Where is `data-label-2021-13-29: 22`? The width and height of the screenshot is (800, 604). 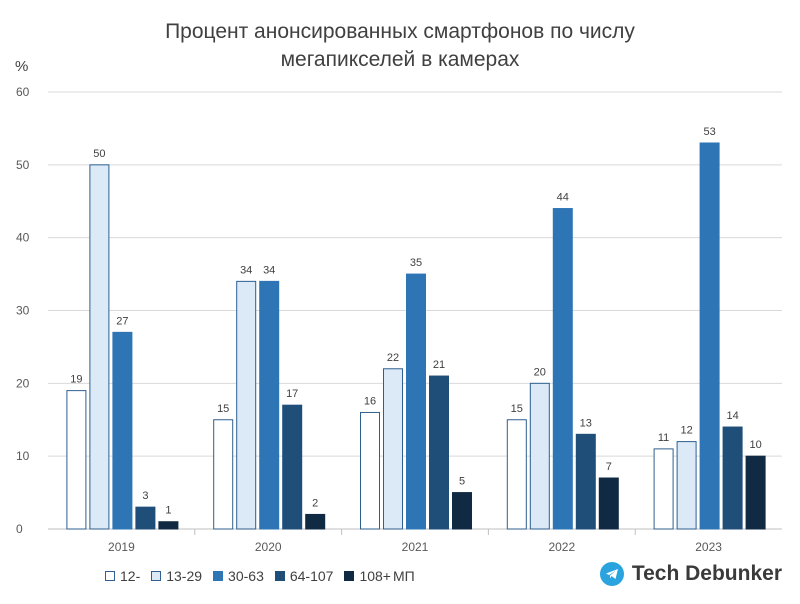 data-label-2021-13-29: 22 is located at coordinates (393, 358).